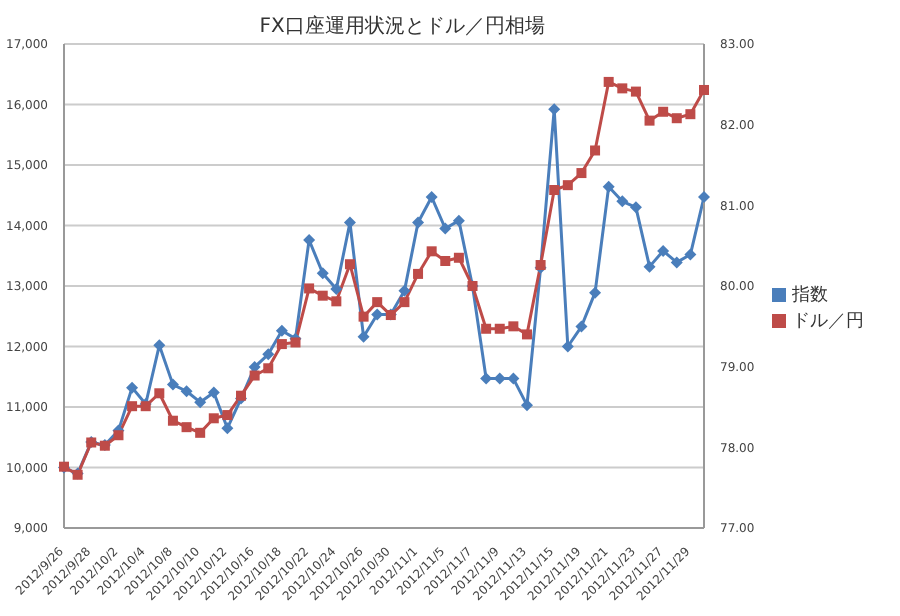 The width and height of the screenshot is (900, 616). I want to click on chart-title: FX口座運用状況とドル／円相場, so click(402, 26).